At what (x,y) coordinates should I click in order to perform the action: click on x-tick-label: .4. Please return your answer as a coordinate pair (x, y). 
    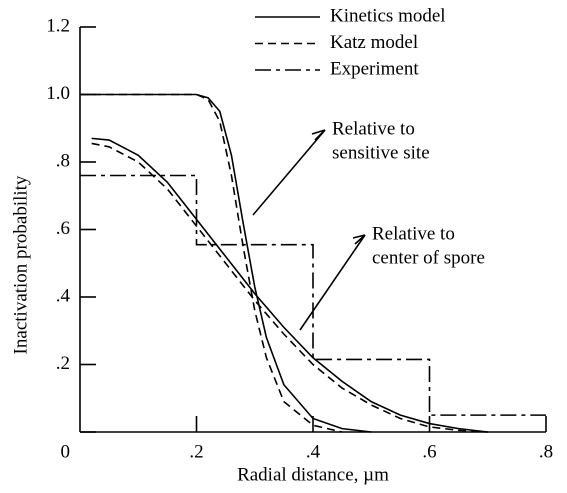
    Looking at the image, I should click on (313, 451).